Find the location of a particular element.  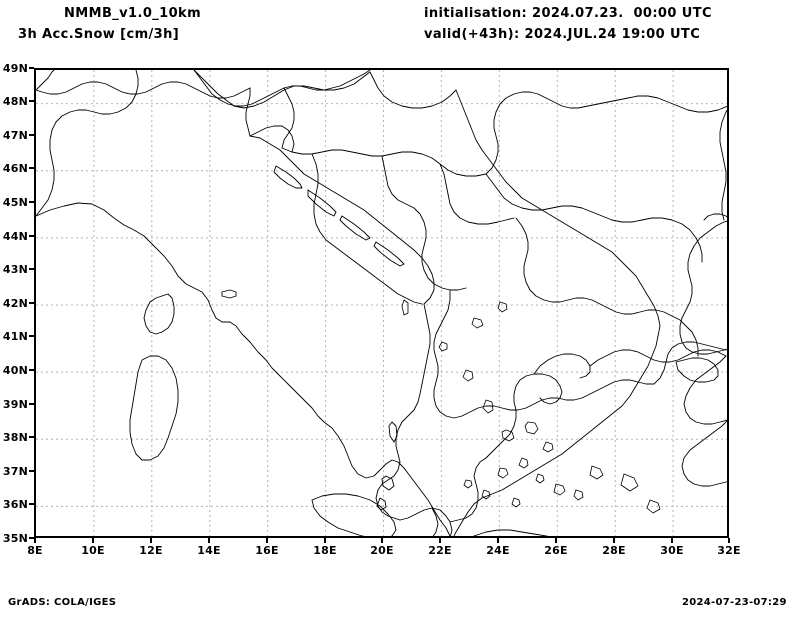

xtick-label-32e: 32E is located at coordinates (729, 550).